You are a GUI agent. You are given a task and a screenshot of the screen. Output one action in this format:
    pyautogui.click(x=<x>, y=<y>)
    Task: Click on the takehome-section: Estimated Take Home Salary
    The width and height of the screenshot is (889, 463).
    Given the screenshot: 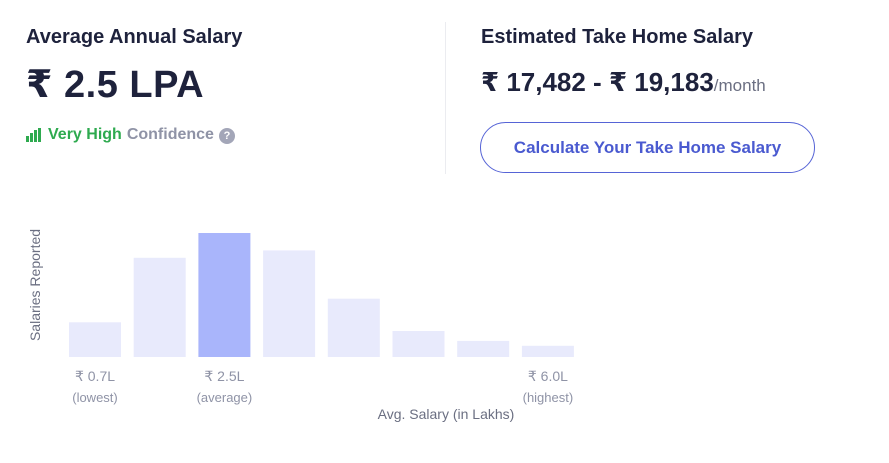 What is the action you would take?
    pyautogui.click(x=617, y=37)
    